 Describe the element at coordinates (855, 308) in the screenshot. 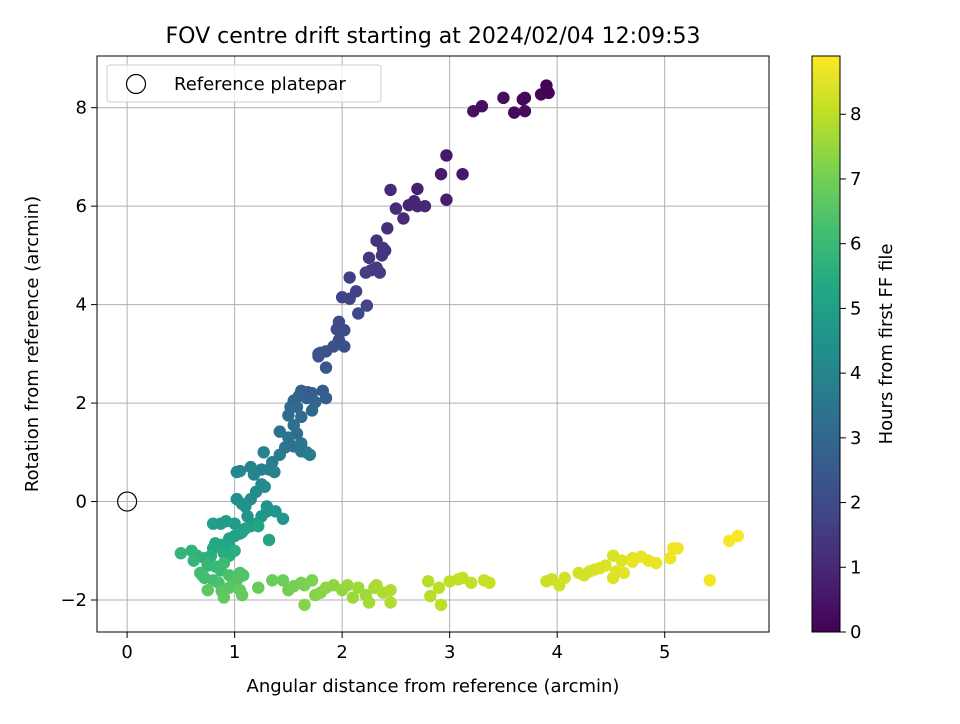

I see `colorbar-tick-label: 5` at that location.